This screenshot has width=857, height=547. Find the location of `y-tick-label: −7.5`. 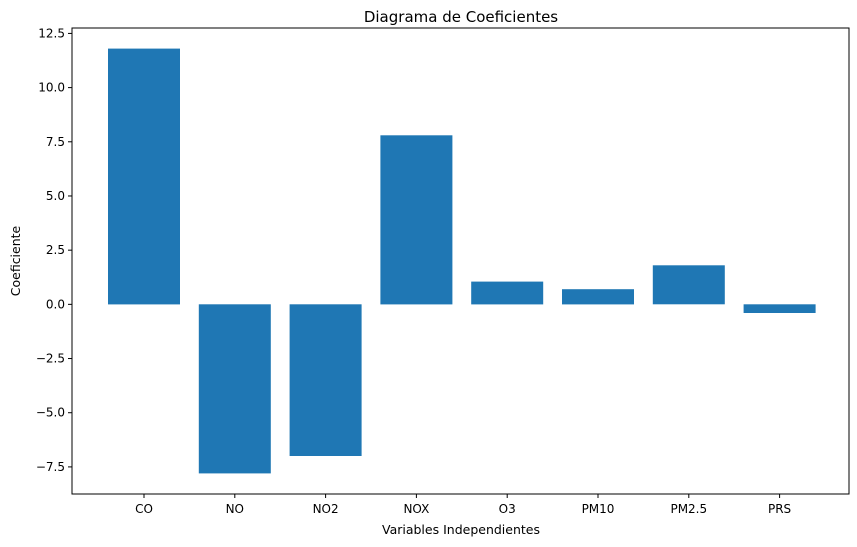

y-tick-label: −7.5 is located at coordinates (50, 467).